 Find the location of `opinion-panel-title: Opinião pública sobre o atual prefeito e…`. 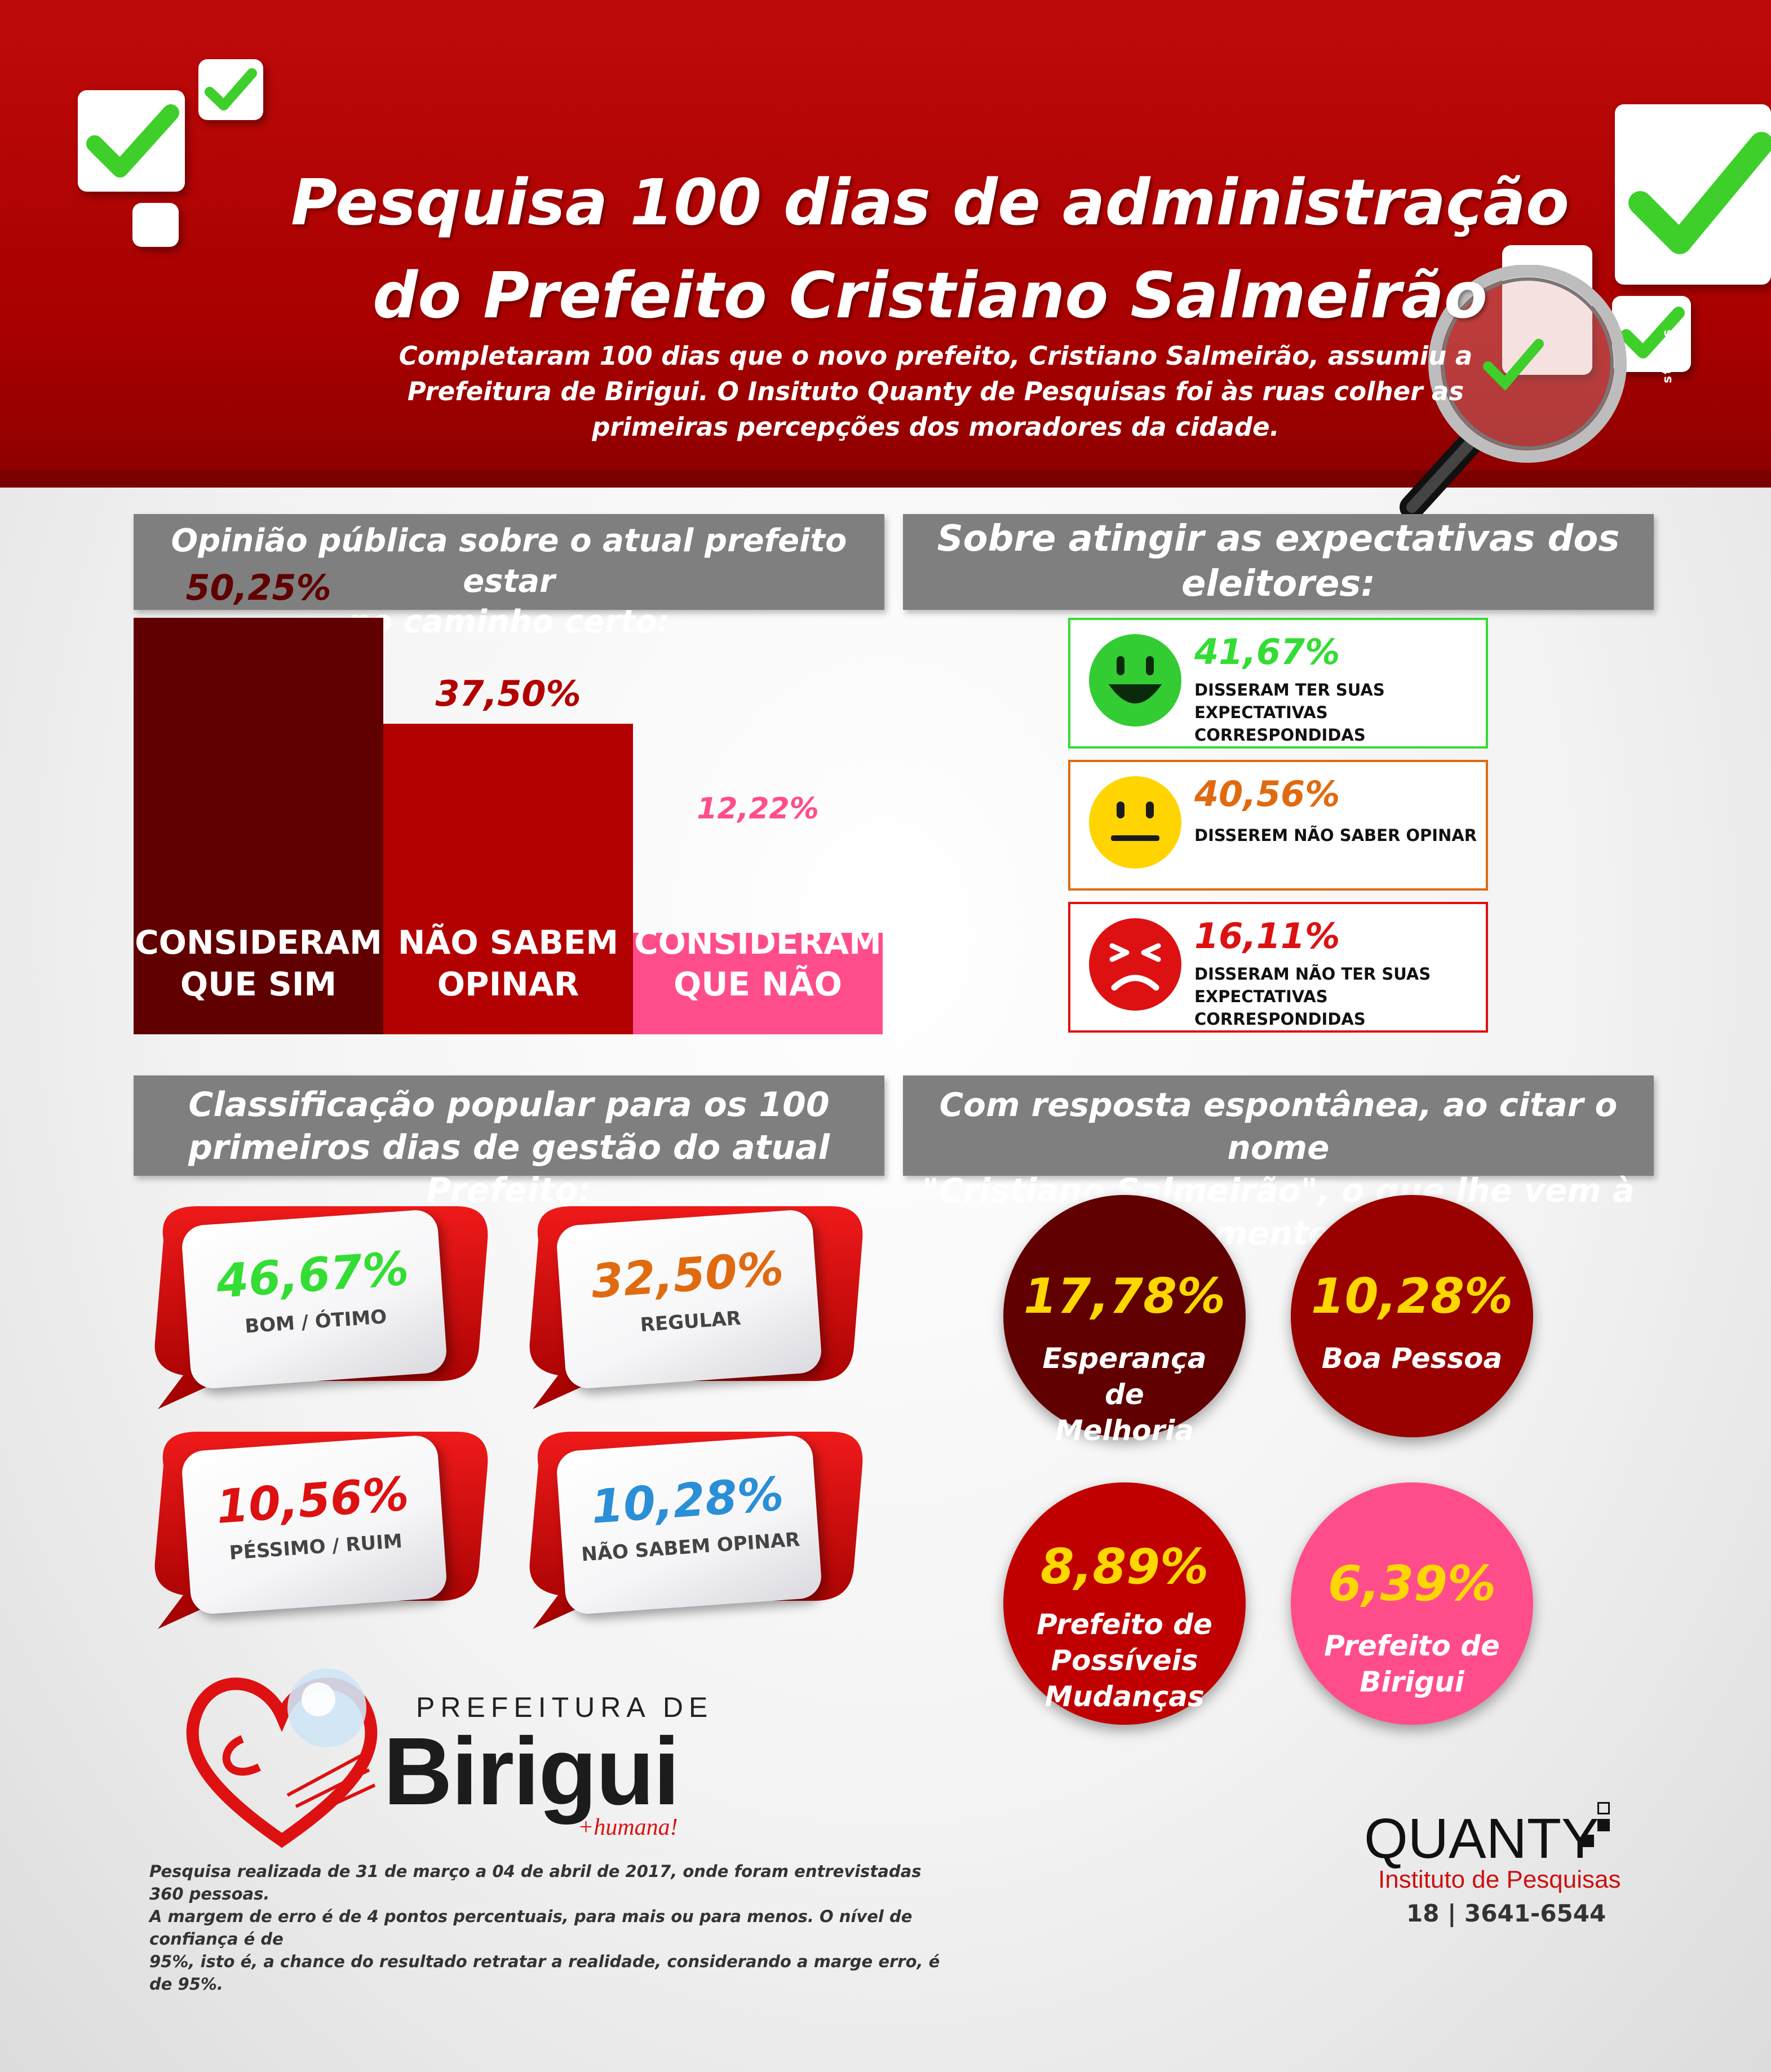

opinion-panel-title: Opinião pública sobre o atual prefeito e… is located at coordinates (509, 577).